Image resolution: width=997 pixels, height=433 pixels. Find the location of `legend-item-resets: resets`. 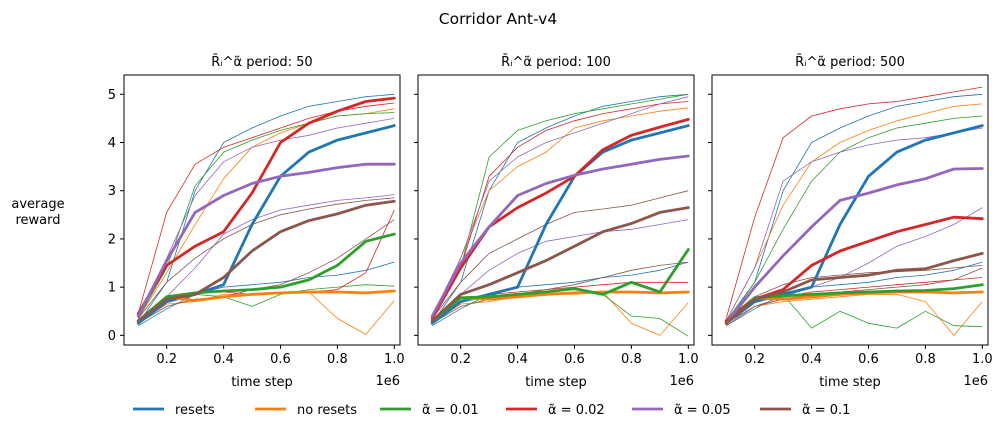

legend-item-resets: resets is located at coordinates (174, 410).